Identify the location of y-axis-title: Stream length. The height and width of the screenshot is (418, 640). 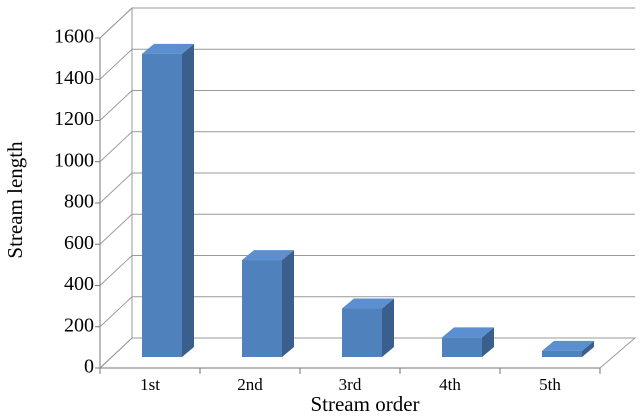
(15, 200).